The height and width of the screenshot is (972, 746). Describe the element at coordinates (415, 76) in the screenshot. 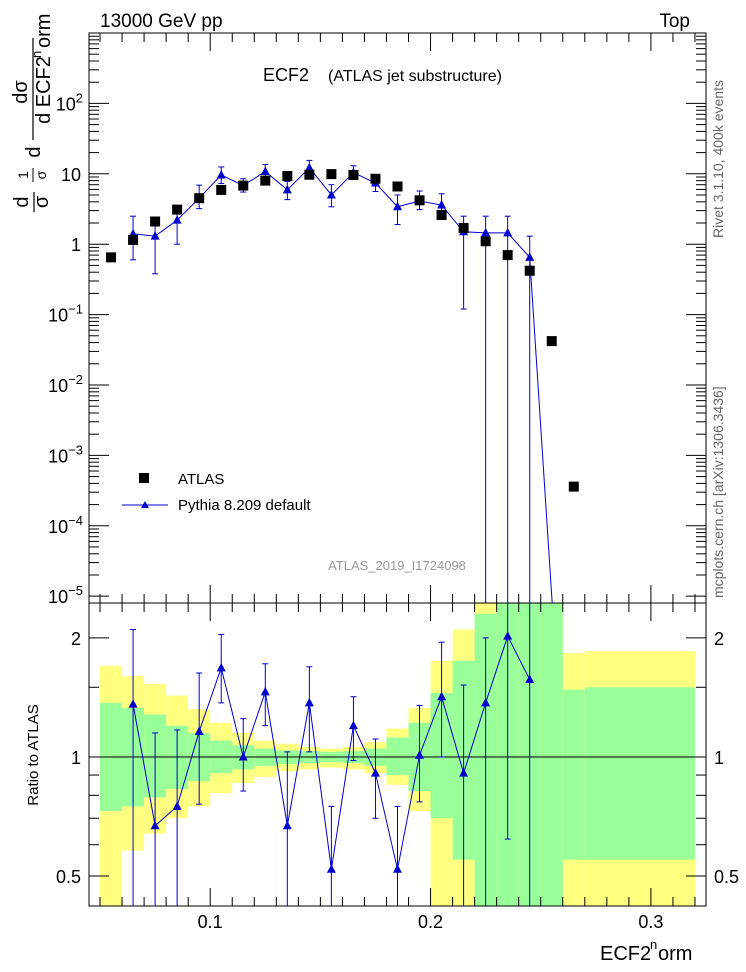

I see `plot-subtitle: (ATLAS jet substructure)` at that location.